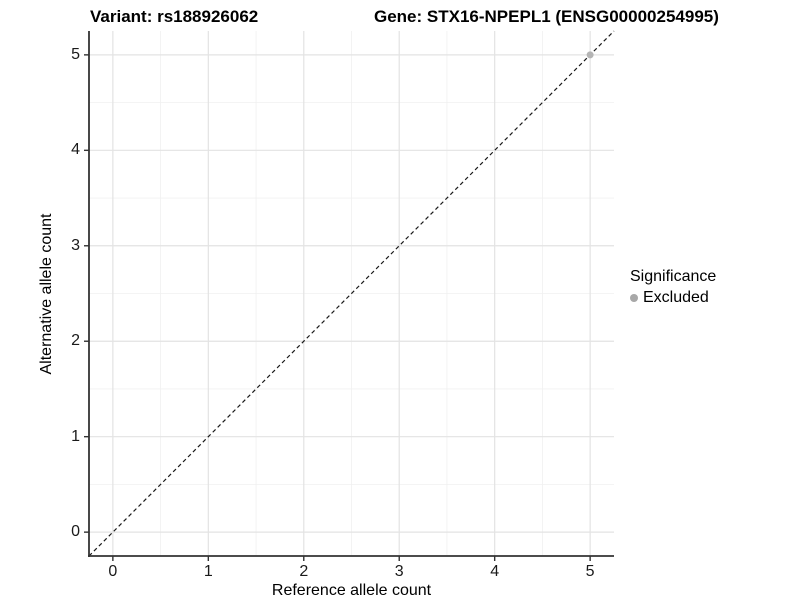 The image size is (800, 600). I want to click on y-tick-label: 3, so click(75, 245).